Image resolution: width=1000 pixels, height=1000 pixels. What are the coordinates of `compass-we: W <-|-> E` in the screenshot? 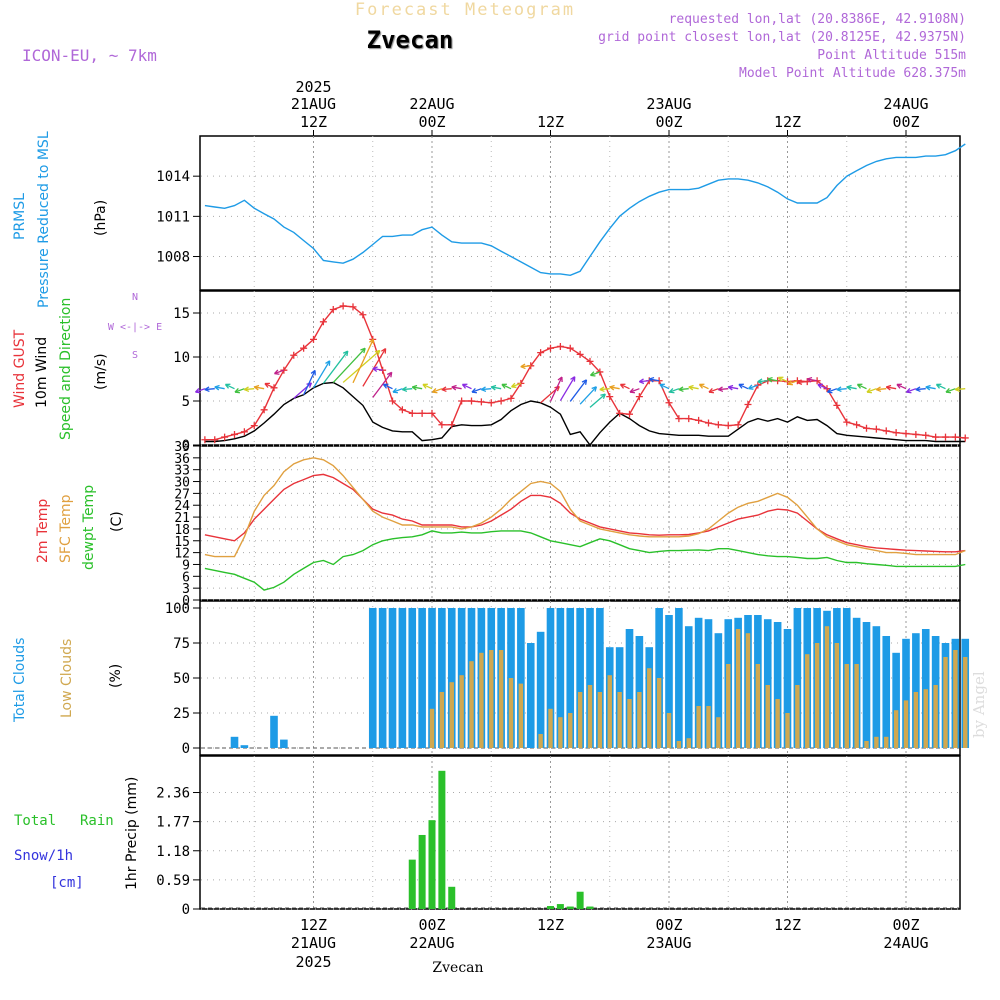 It's located at (135, 327).